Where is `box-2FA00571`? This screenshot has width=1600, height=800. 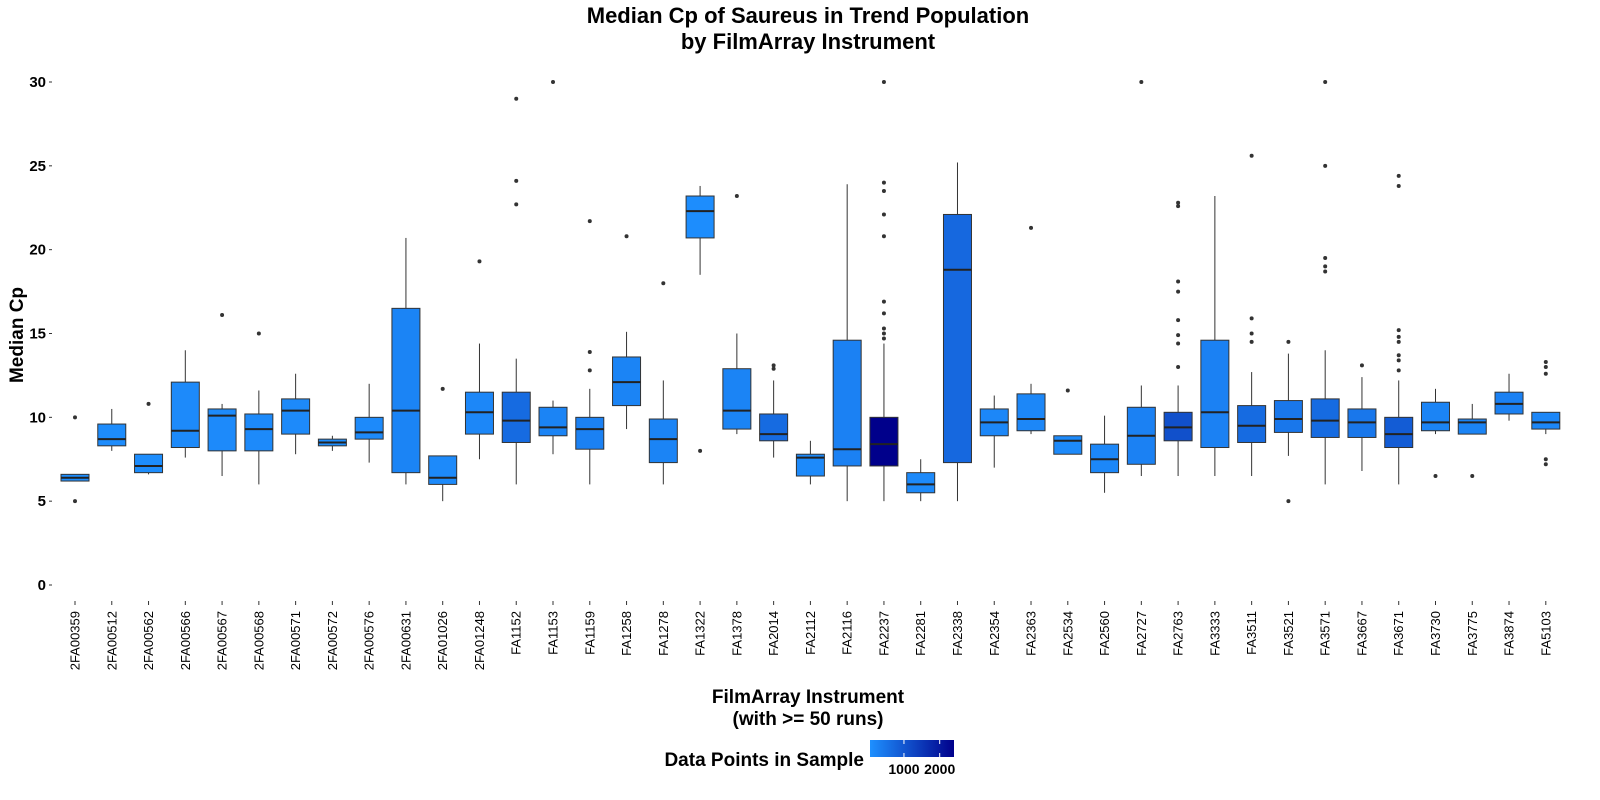
box-2FA00571 is located at coordinates (296, 414).